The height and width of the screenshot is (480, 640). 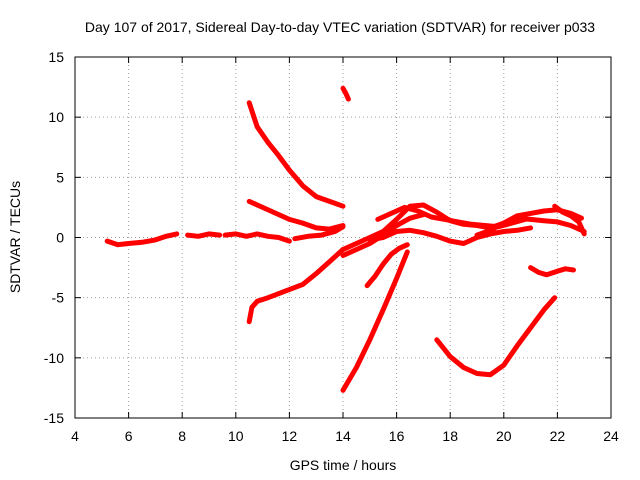 What do you see at coordinates (56, 117) in the screenshot?
I see `y-tick-label: 10` at bounding box center [56, 117].